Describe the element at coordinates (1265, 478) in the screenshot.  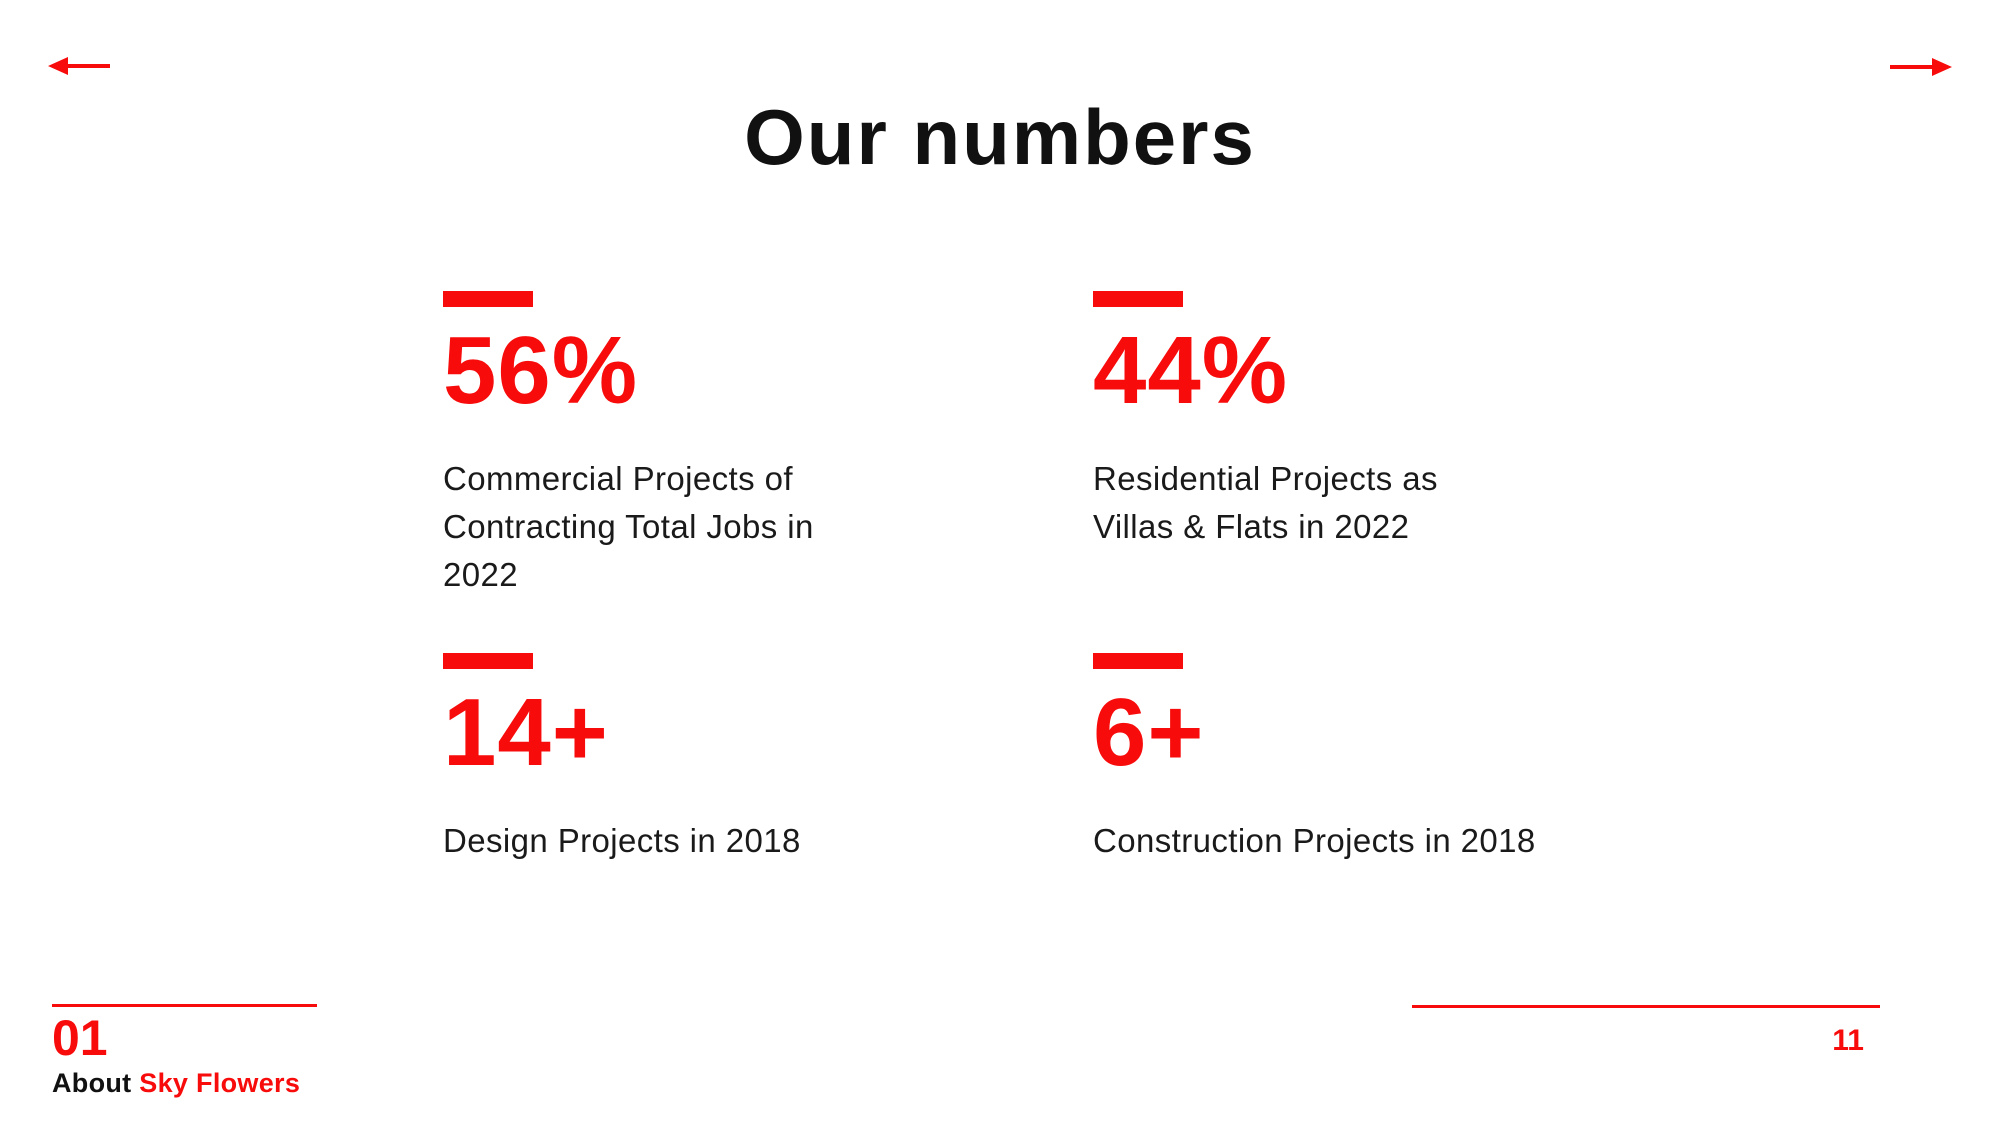
I see `stat-description-line: Residential Projects as` at that location.